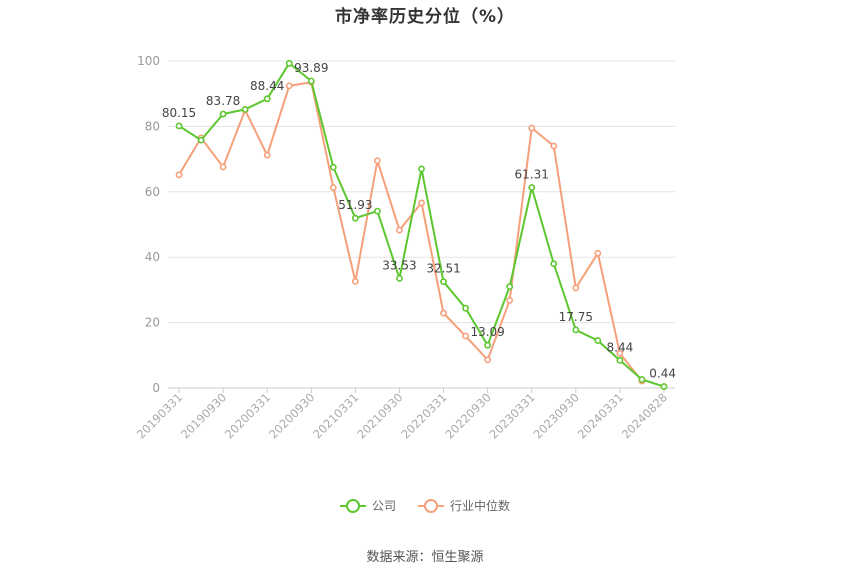  Describe the element at coordinates (600, 415) in the screenshot. I see `x-tick-label: 20240331` at that location.